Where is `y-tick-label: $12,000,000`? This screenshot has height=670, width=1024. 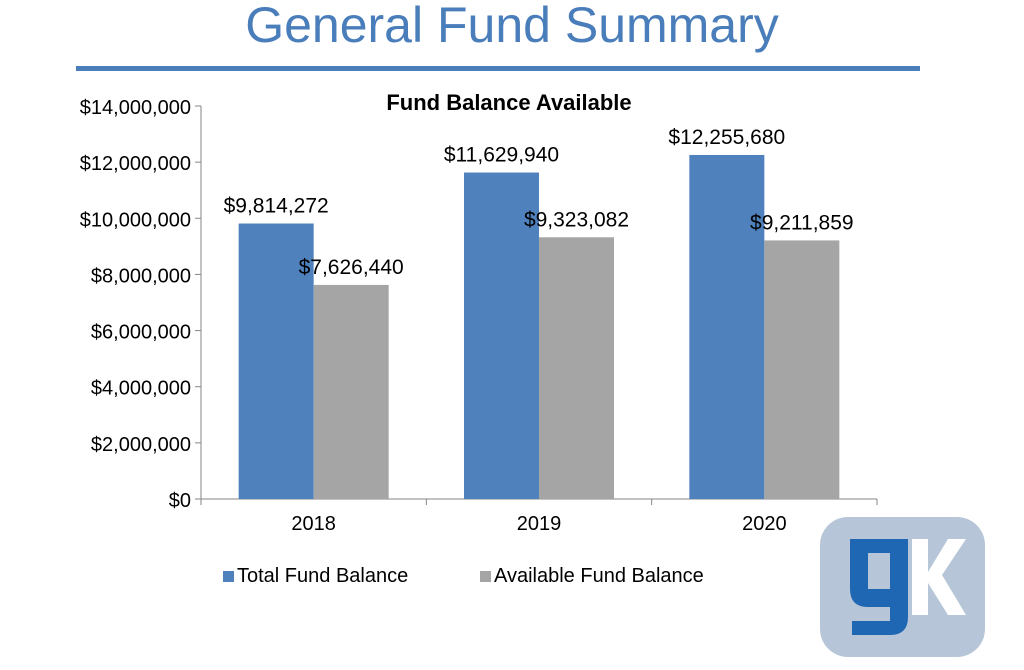 y-tick-label: $12,000,000 is located at coordinates (135, 164).